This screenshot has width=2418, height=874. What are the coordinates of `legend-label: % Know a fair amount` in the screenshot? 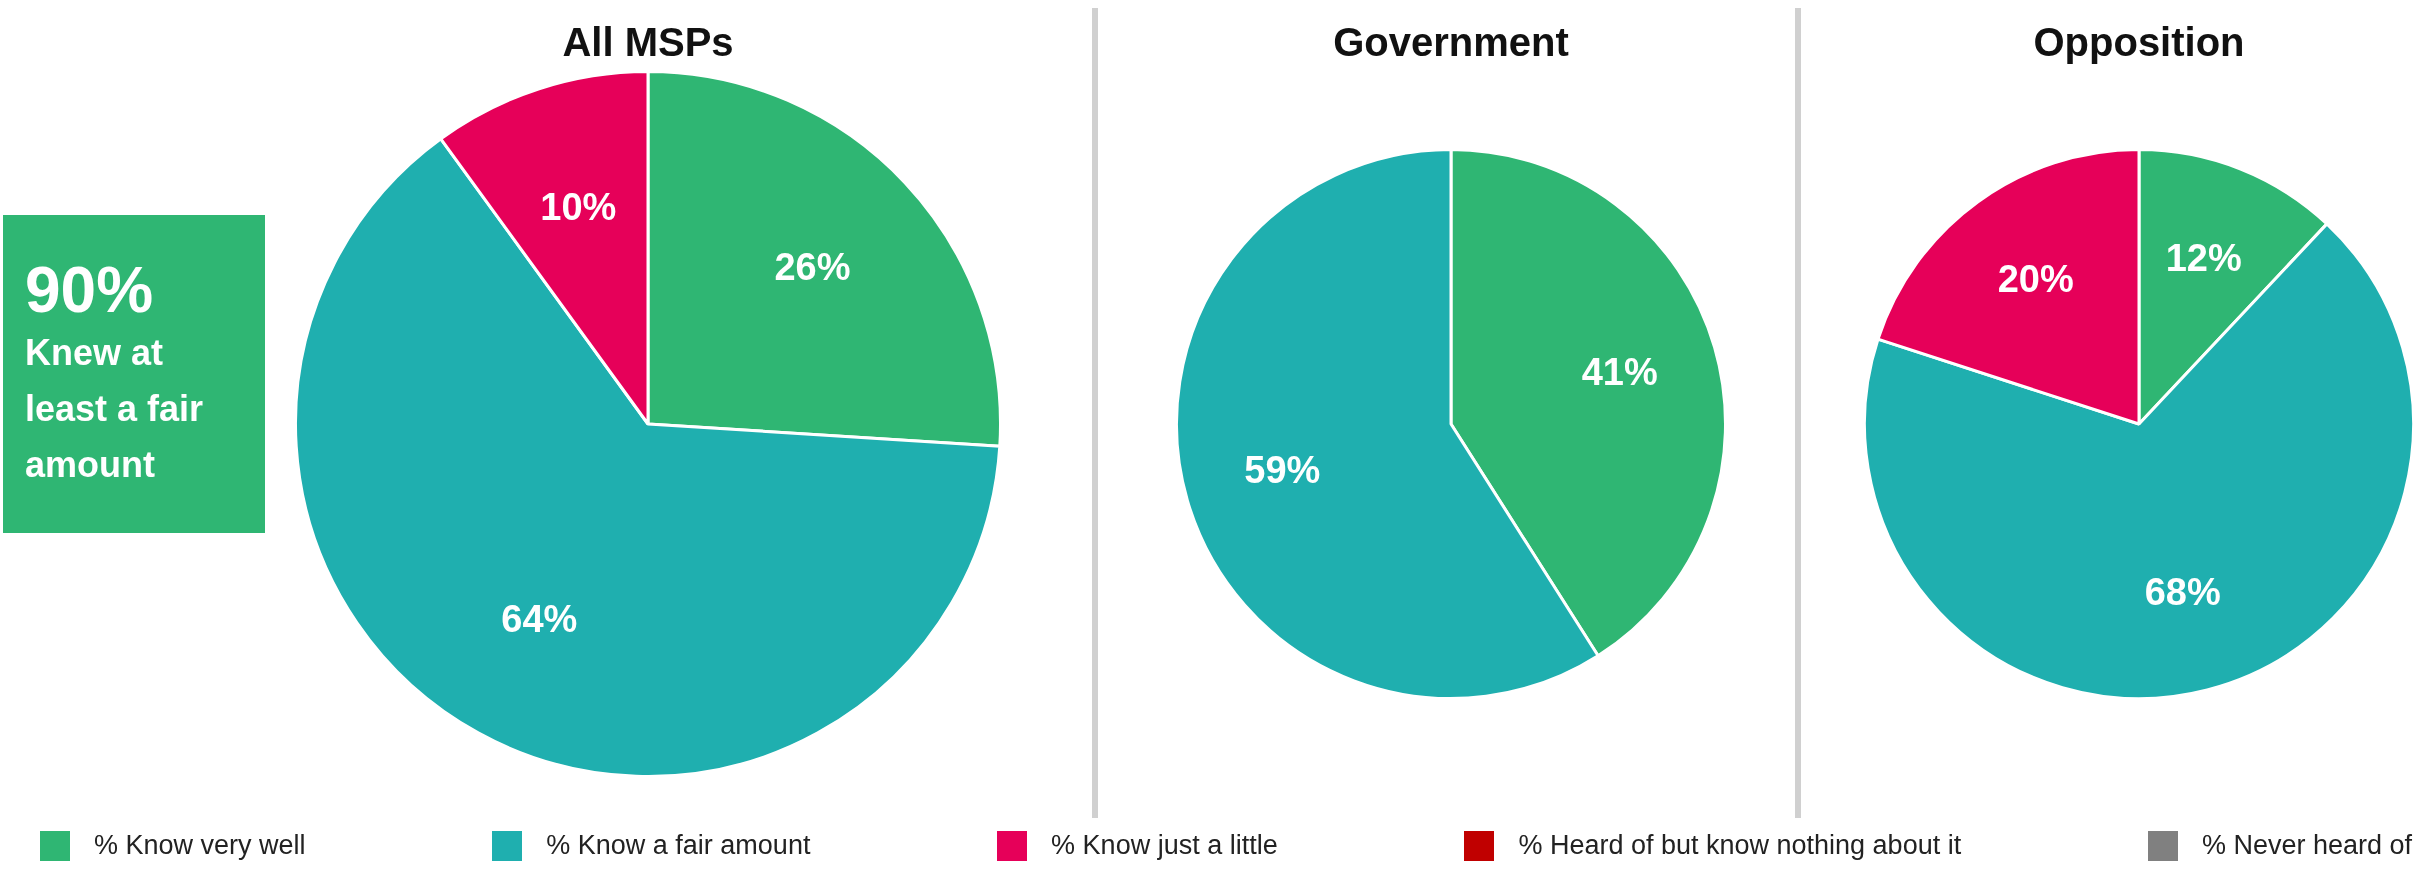 It's located at (678, 845).